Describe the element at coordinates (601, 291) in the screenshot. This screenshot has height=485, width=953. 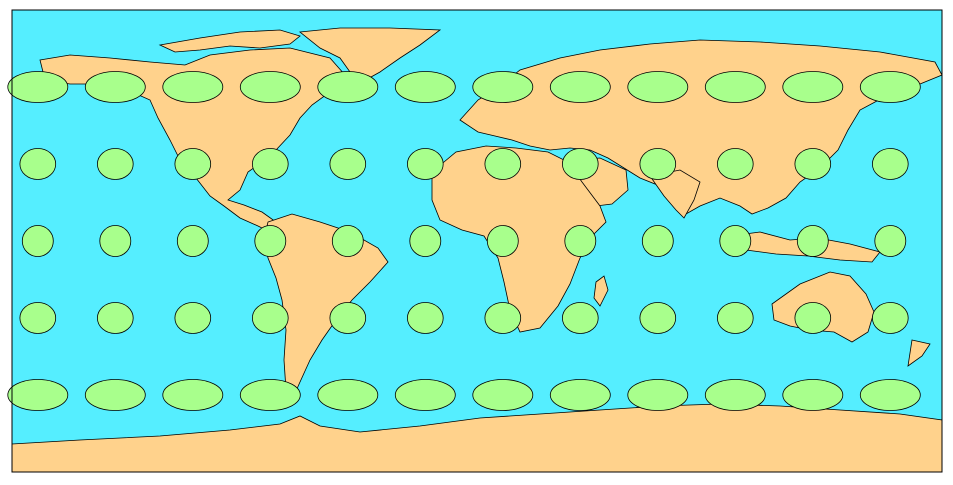
I see `land-madagascar` at that location.